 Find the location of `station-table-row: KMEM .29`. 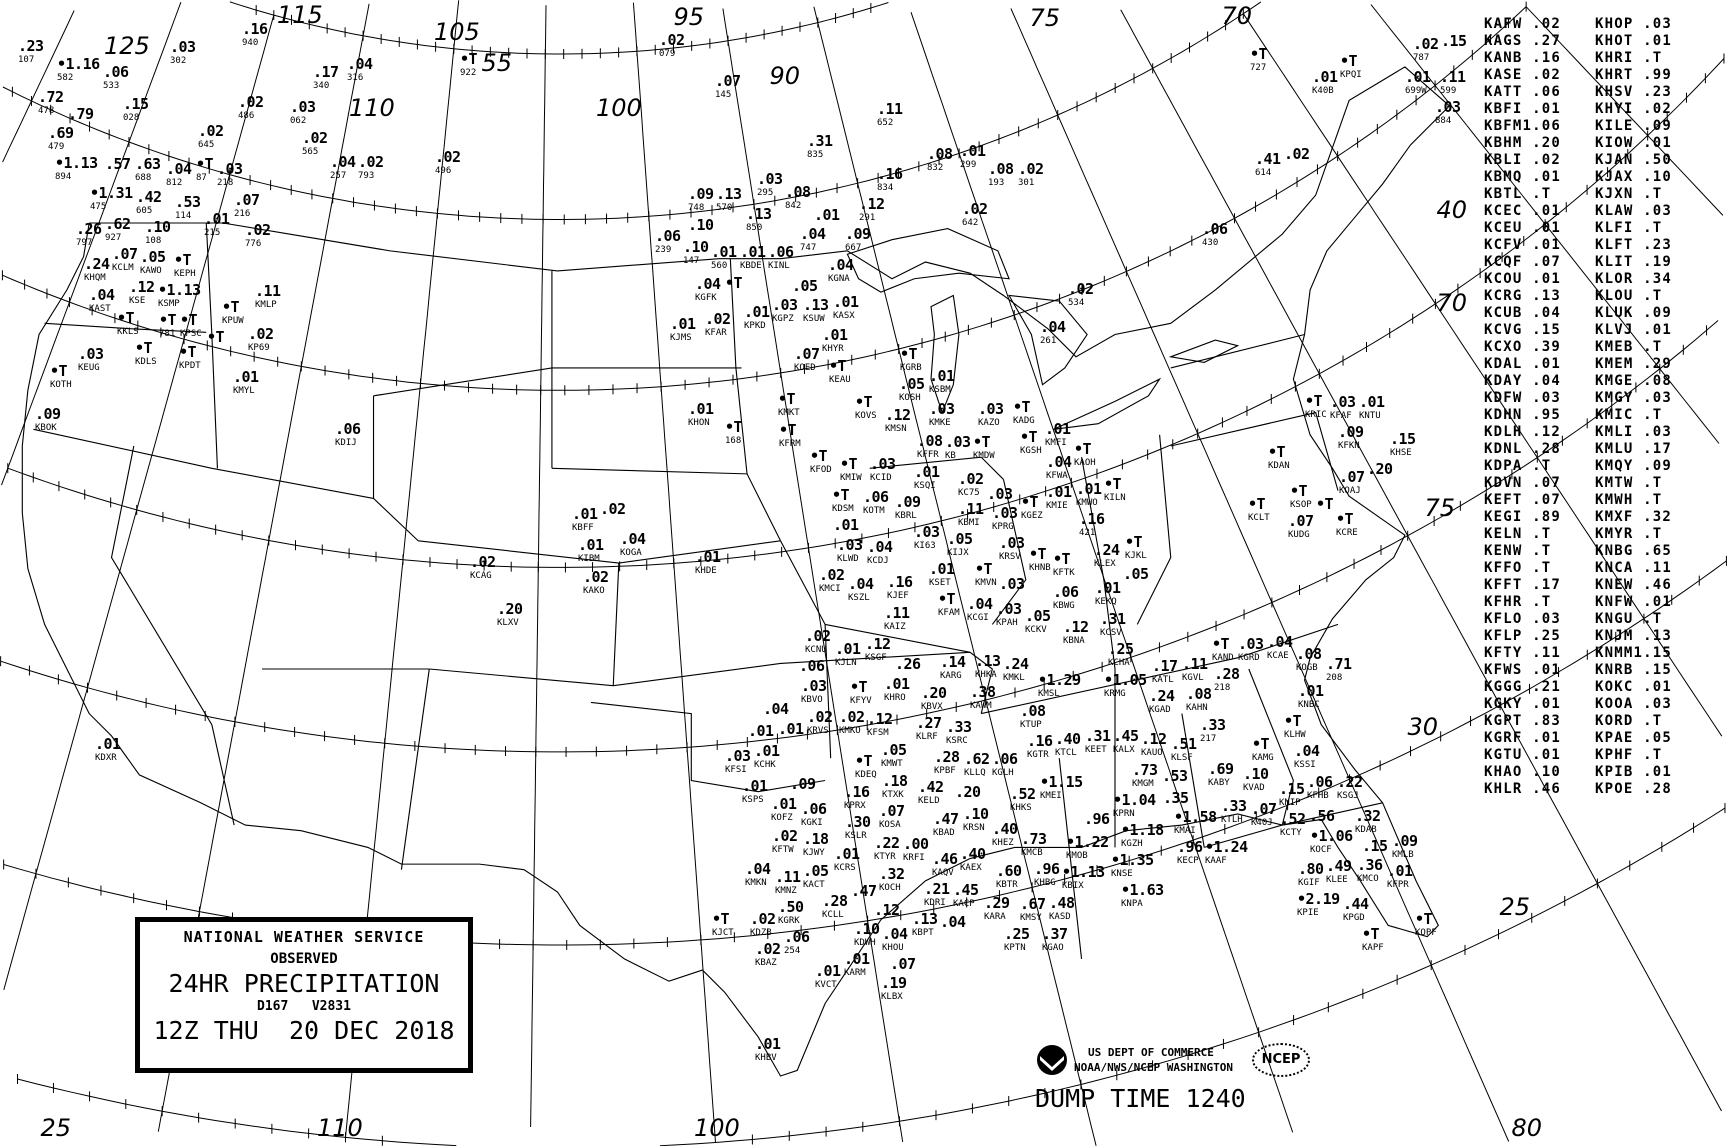

station-table-row: KMEM .29 is located at coordinates (1634, 364).